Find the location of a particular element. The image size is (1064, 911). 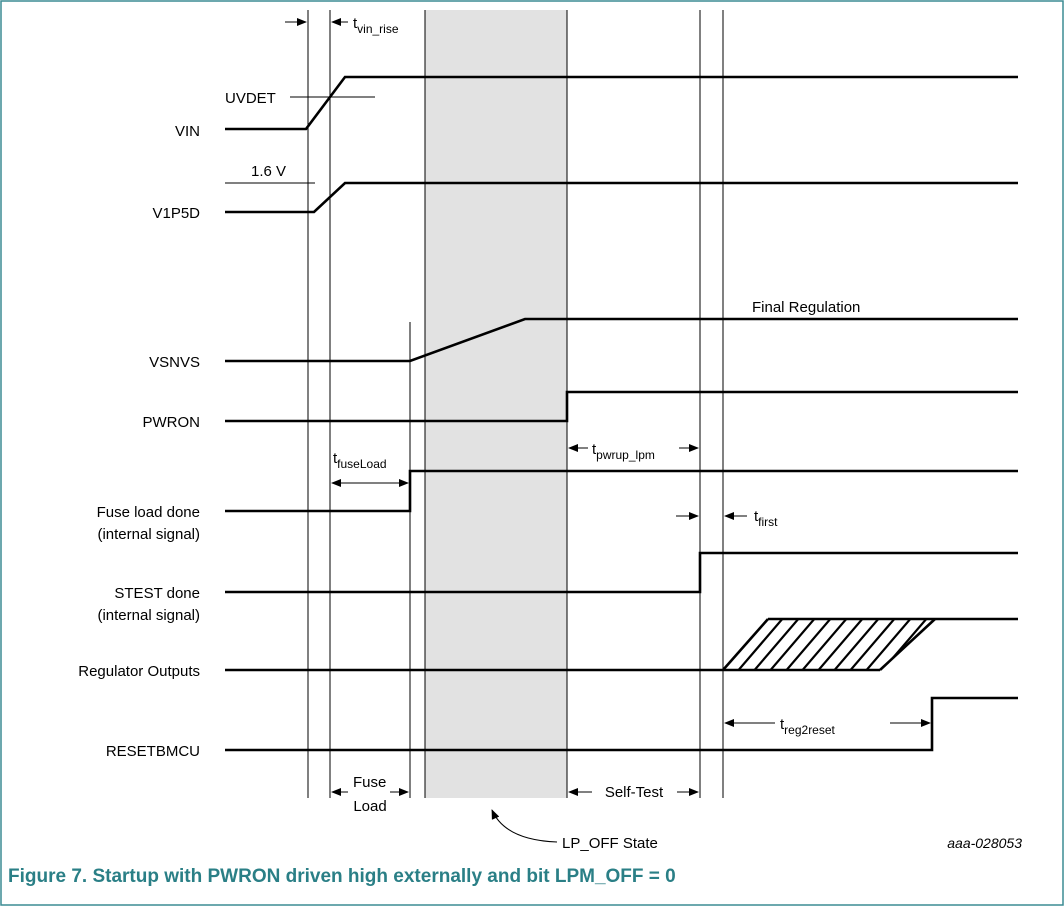

svg-text: tpwrup_lpm is located at coordinates (623, 451).